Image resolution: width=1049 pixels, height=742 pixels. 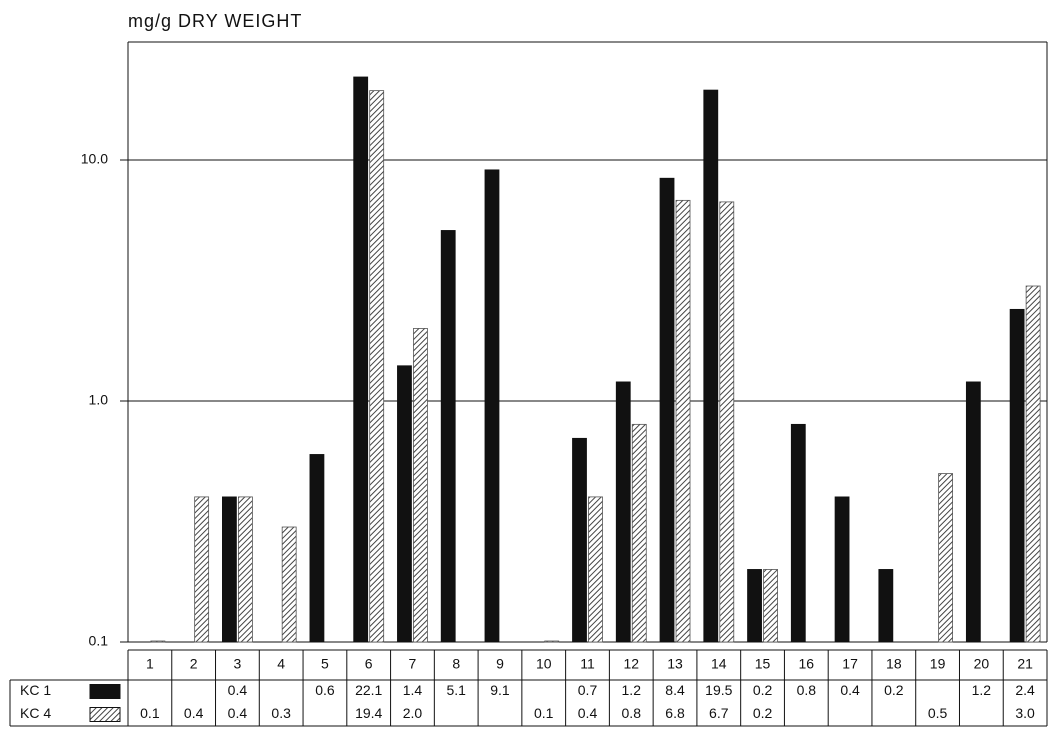 What do you see at coordinates (413, 664) in the screenshot?
I see `x-tick-label: 7` at bounding box center [413, 664].